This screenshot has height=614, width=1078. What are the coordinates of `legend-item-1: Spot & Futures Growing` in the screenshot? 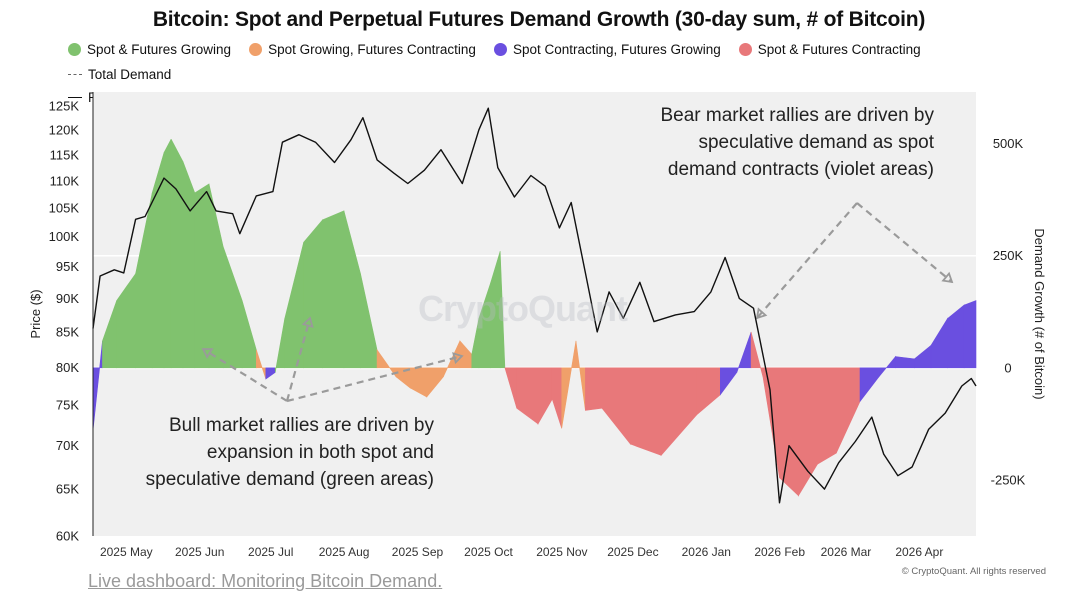 It's located at (149, 49).